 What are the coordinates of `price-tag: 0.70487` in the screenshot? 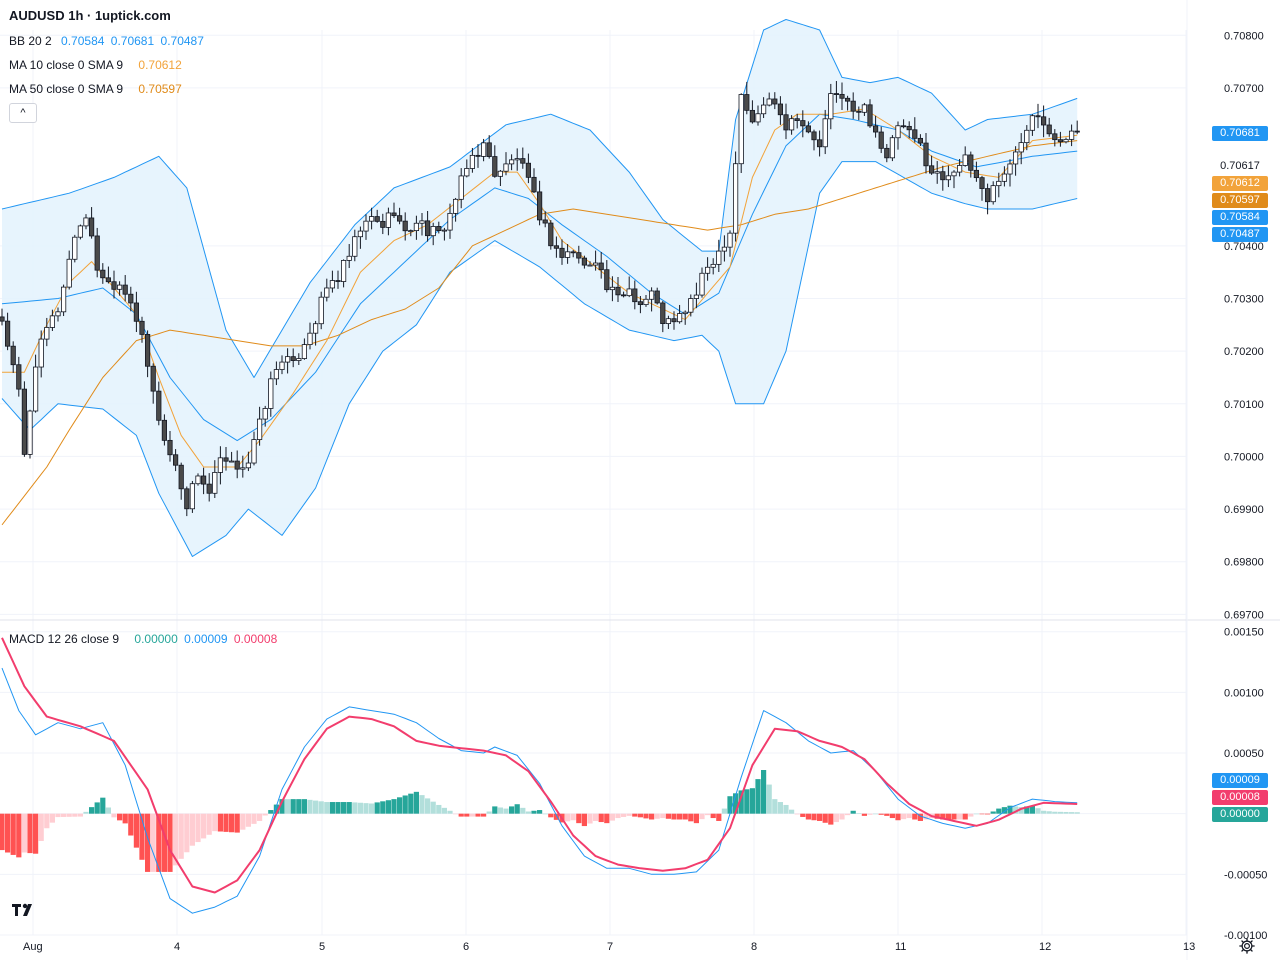 It's located at (1240, 234).